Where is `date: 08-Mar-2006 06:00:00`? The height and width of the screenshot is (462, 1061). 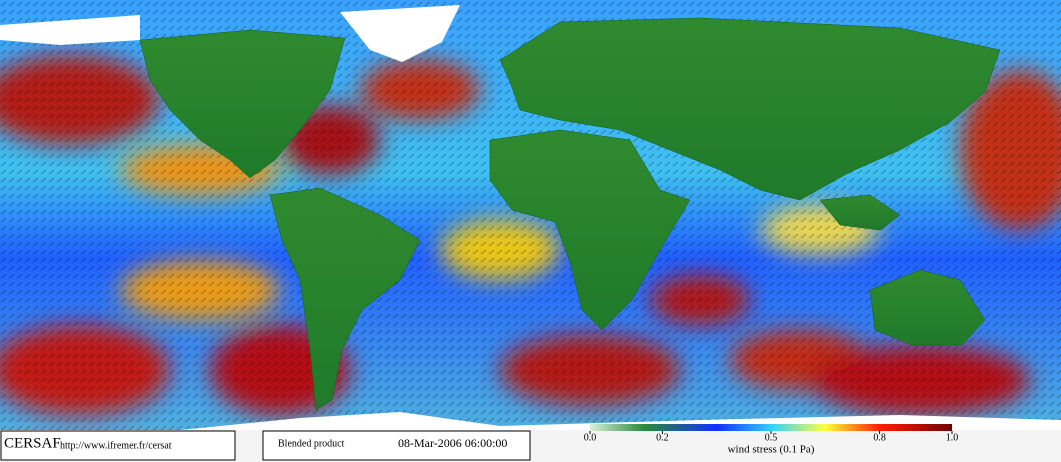
date: 08-Mar-2006 06:00:00 is located at coordinates (452, 443).